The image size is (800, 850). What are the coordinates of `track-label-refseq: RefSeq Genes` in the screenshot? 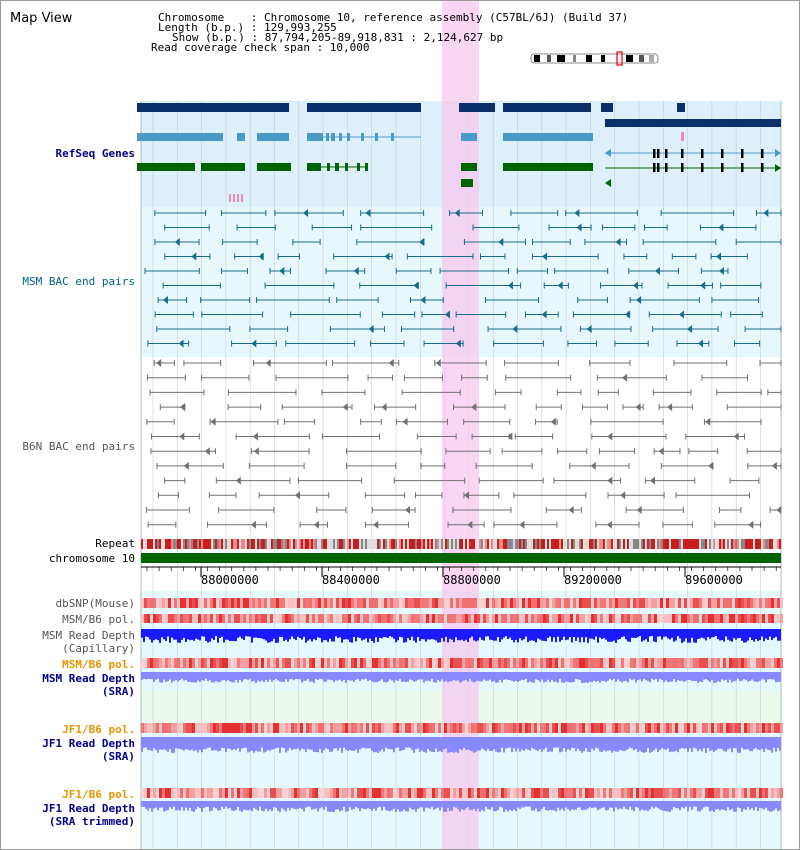 It's located at (95, 153).